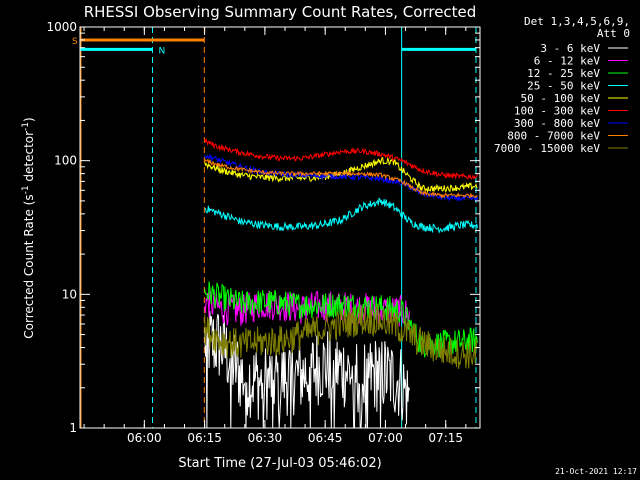 Image resolution: width=640 pixels, height=480 pixels. I want to click on y-tick-label: 10, so click(69, 294).